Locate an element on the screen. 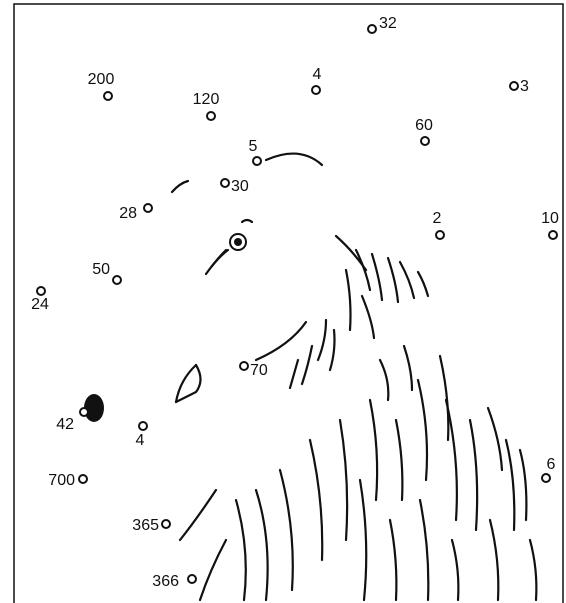  dot-label: 700 is located at coordinates (61, 480).